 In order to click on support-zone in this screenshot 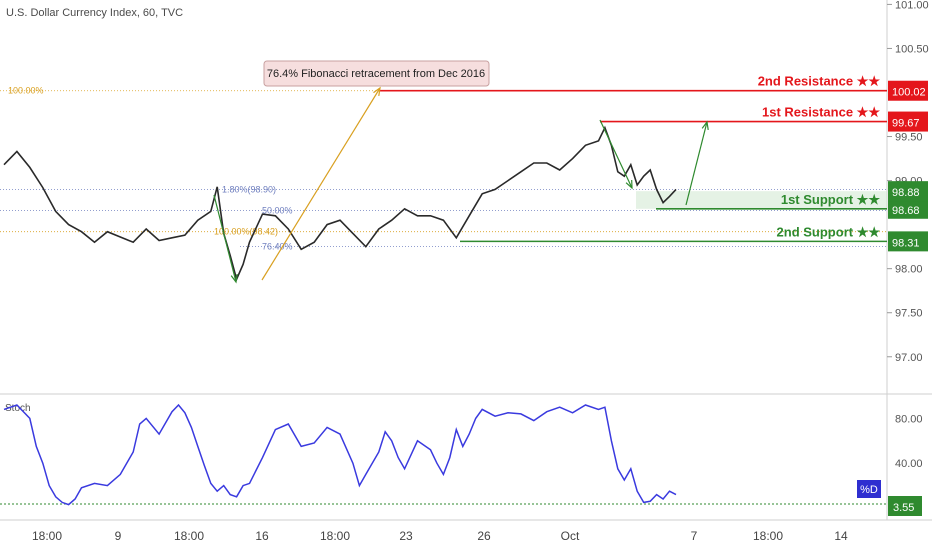, I will do `click(761, 200)`.